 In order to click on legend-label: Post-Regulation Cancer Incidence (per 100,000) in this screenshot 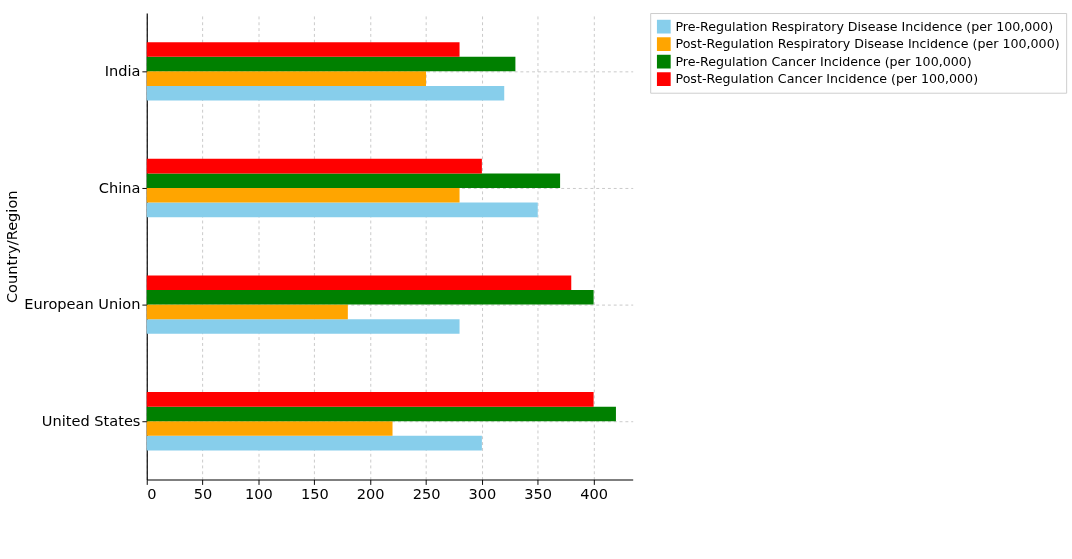, I will do `click(827, 79)`.